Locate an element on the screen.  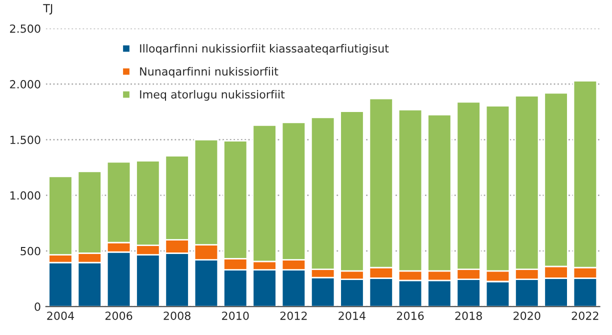
legend-label: Nunaqarfinni nukissiorfiit is located at coordinates (209, 72).